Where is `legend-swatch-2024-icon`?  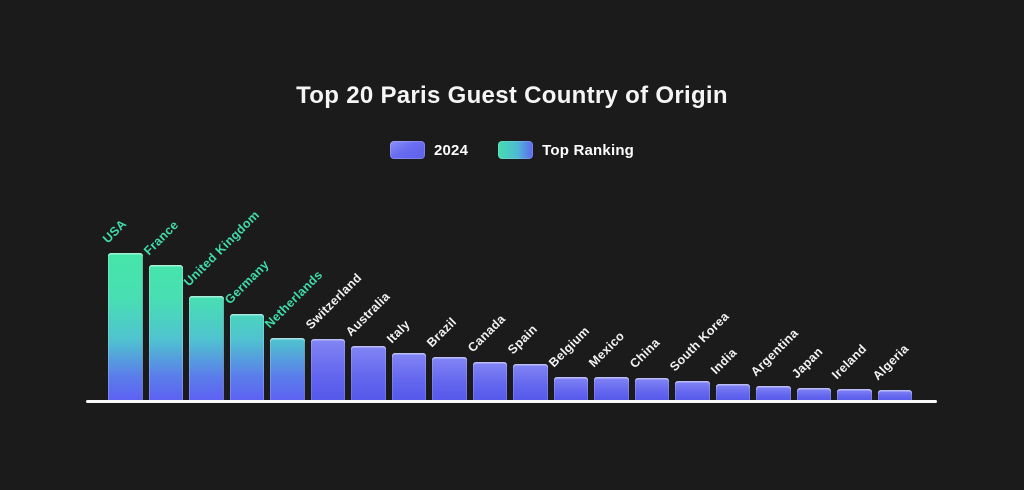 legend-swatch-2024-icon is located at coordinates (407, 150).